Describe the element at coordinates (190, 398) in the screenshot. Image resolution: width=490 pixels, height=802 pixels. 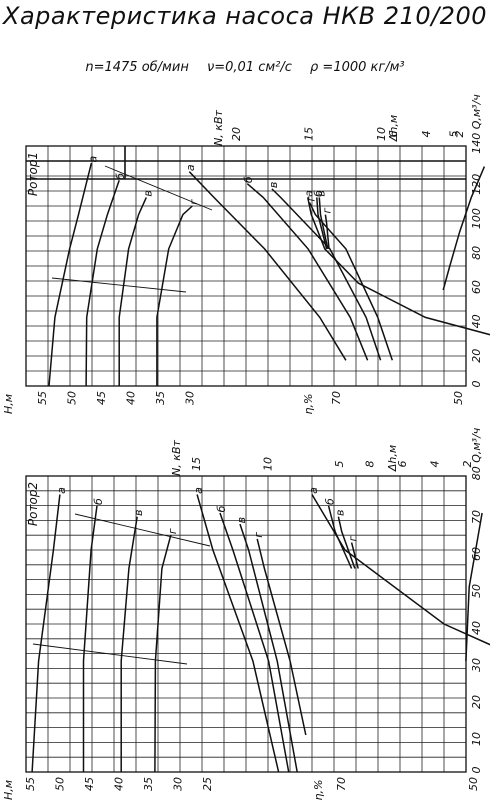
I see `h-tick-label: 30` at that location.